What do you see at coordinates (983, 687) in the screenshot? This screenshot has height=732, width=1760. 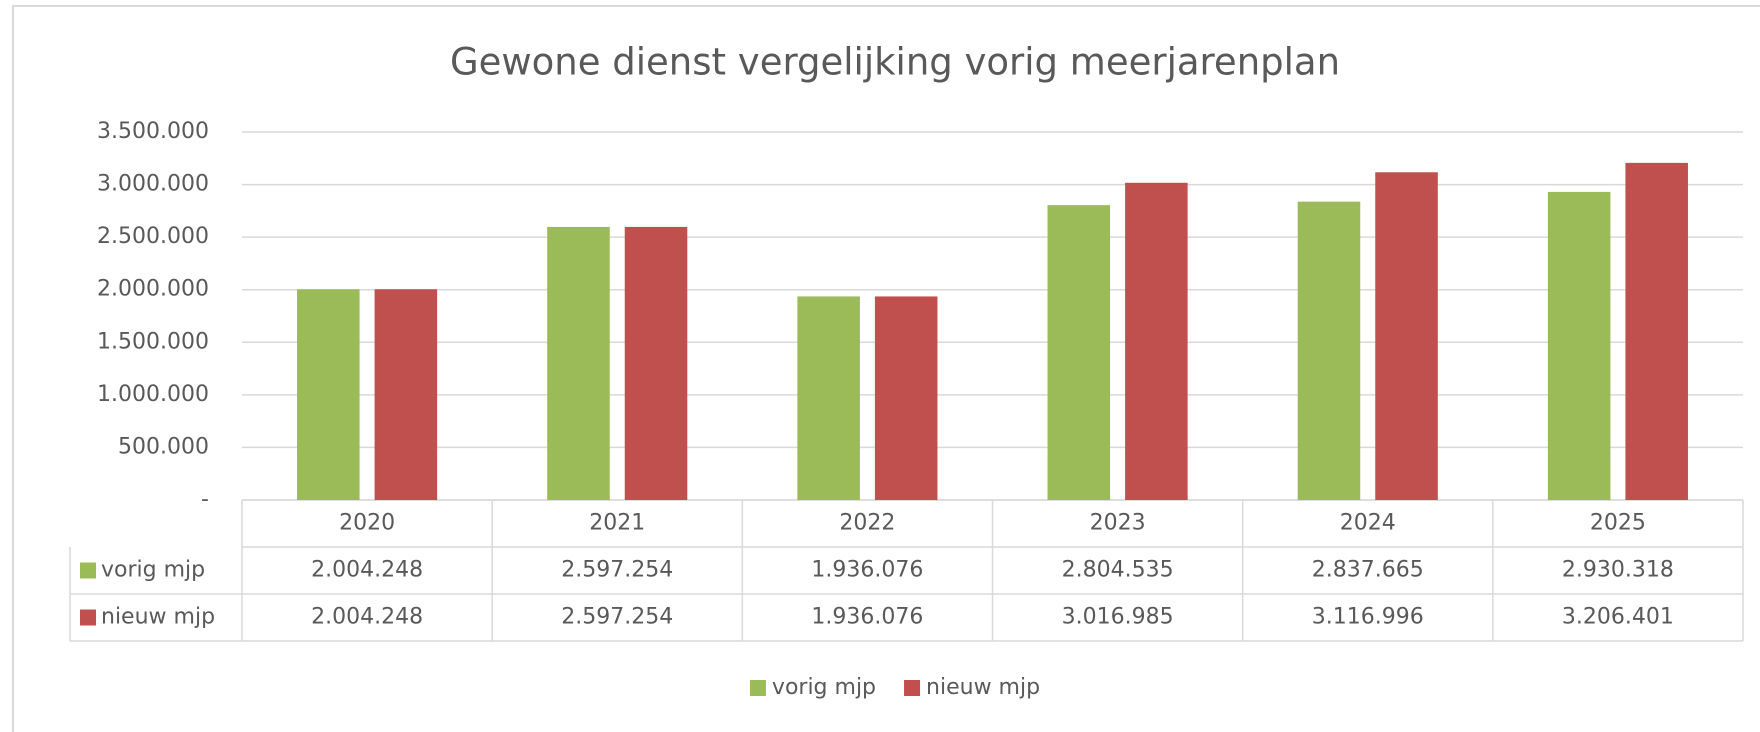 I see `legend-label: nieuw mjp` at bounding box center [983, 687].